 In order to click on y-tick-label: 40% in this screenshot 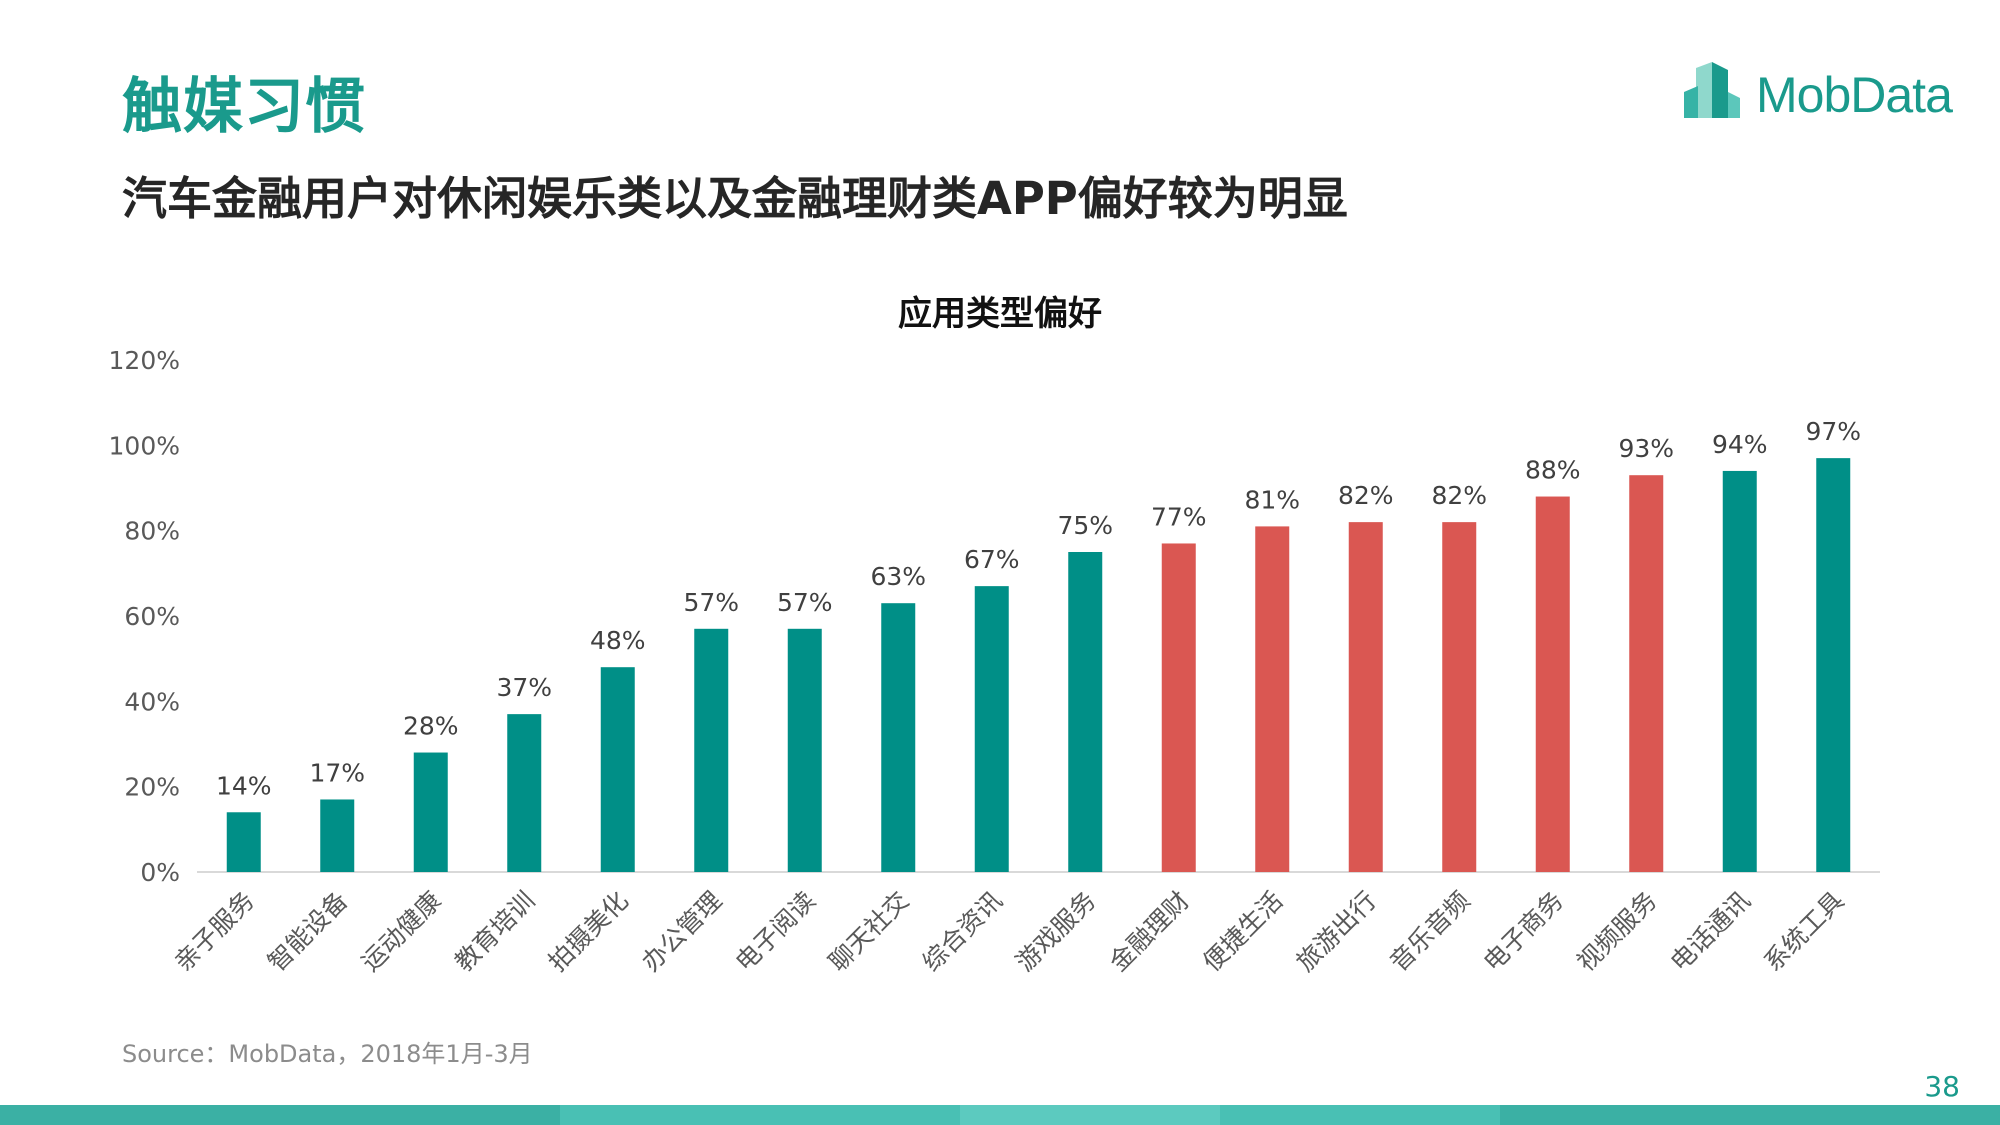, I will do `click(152, 701)`.